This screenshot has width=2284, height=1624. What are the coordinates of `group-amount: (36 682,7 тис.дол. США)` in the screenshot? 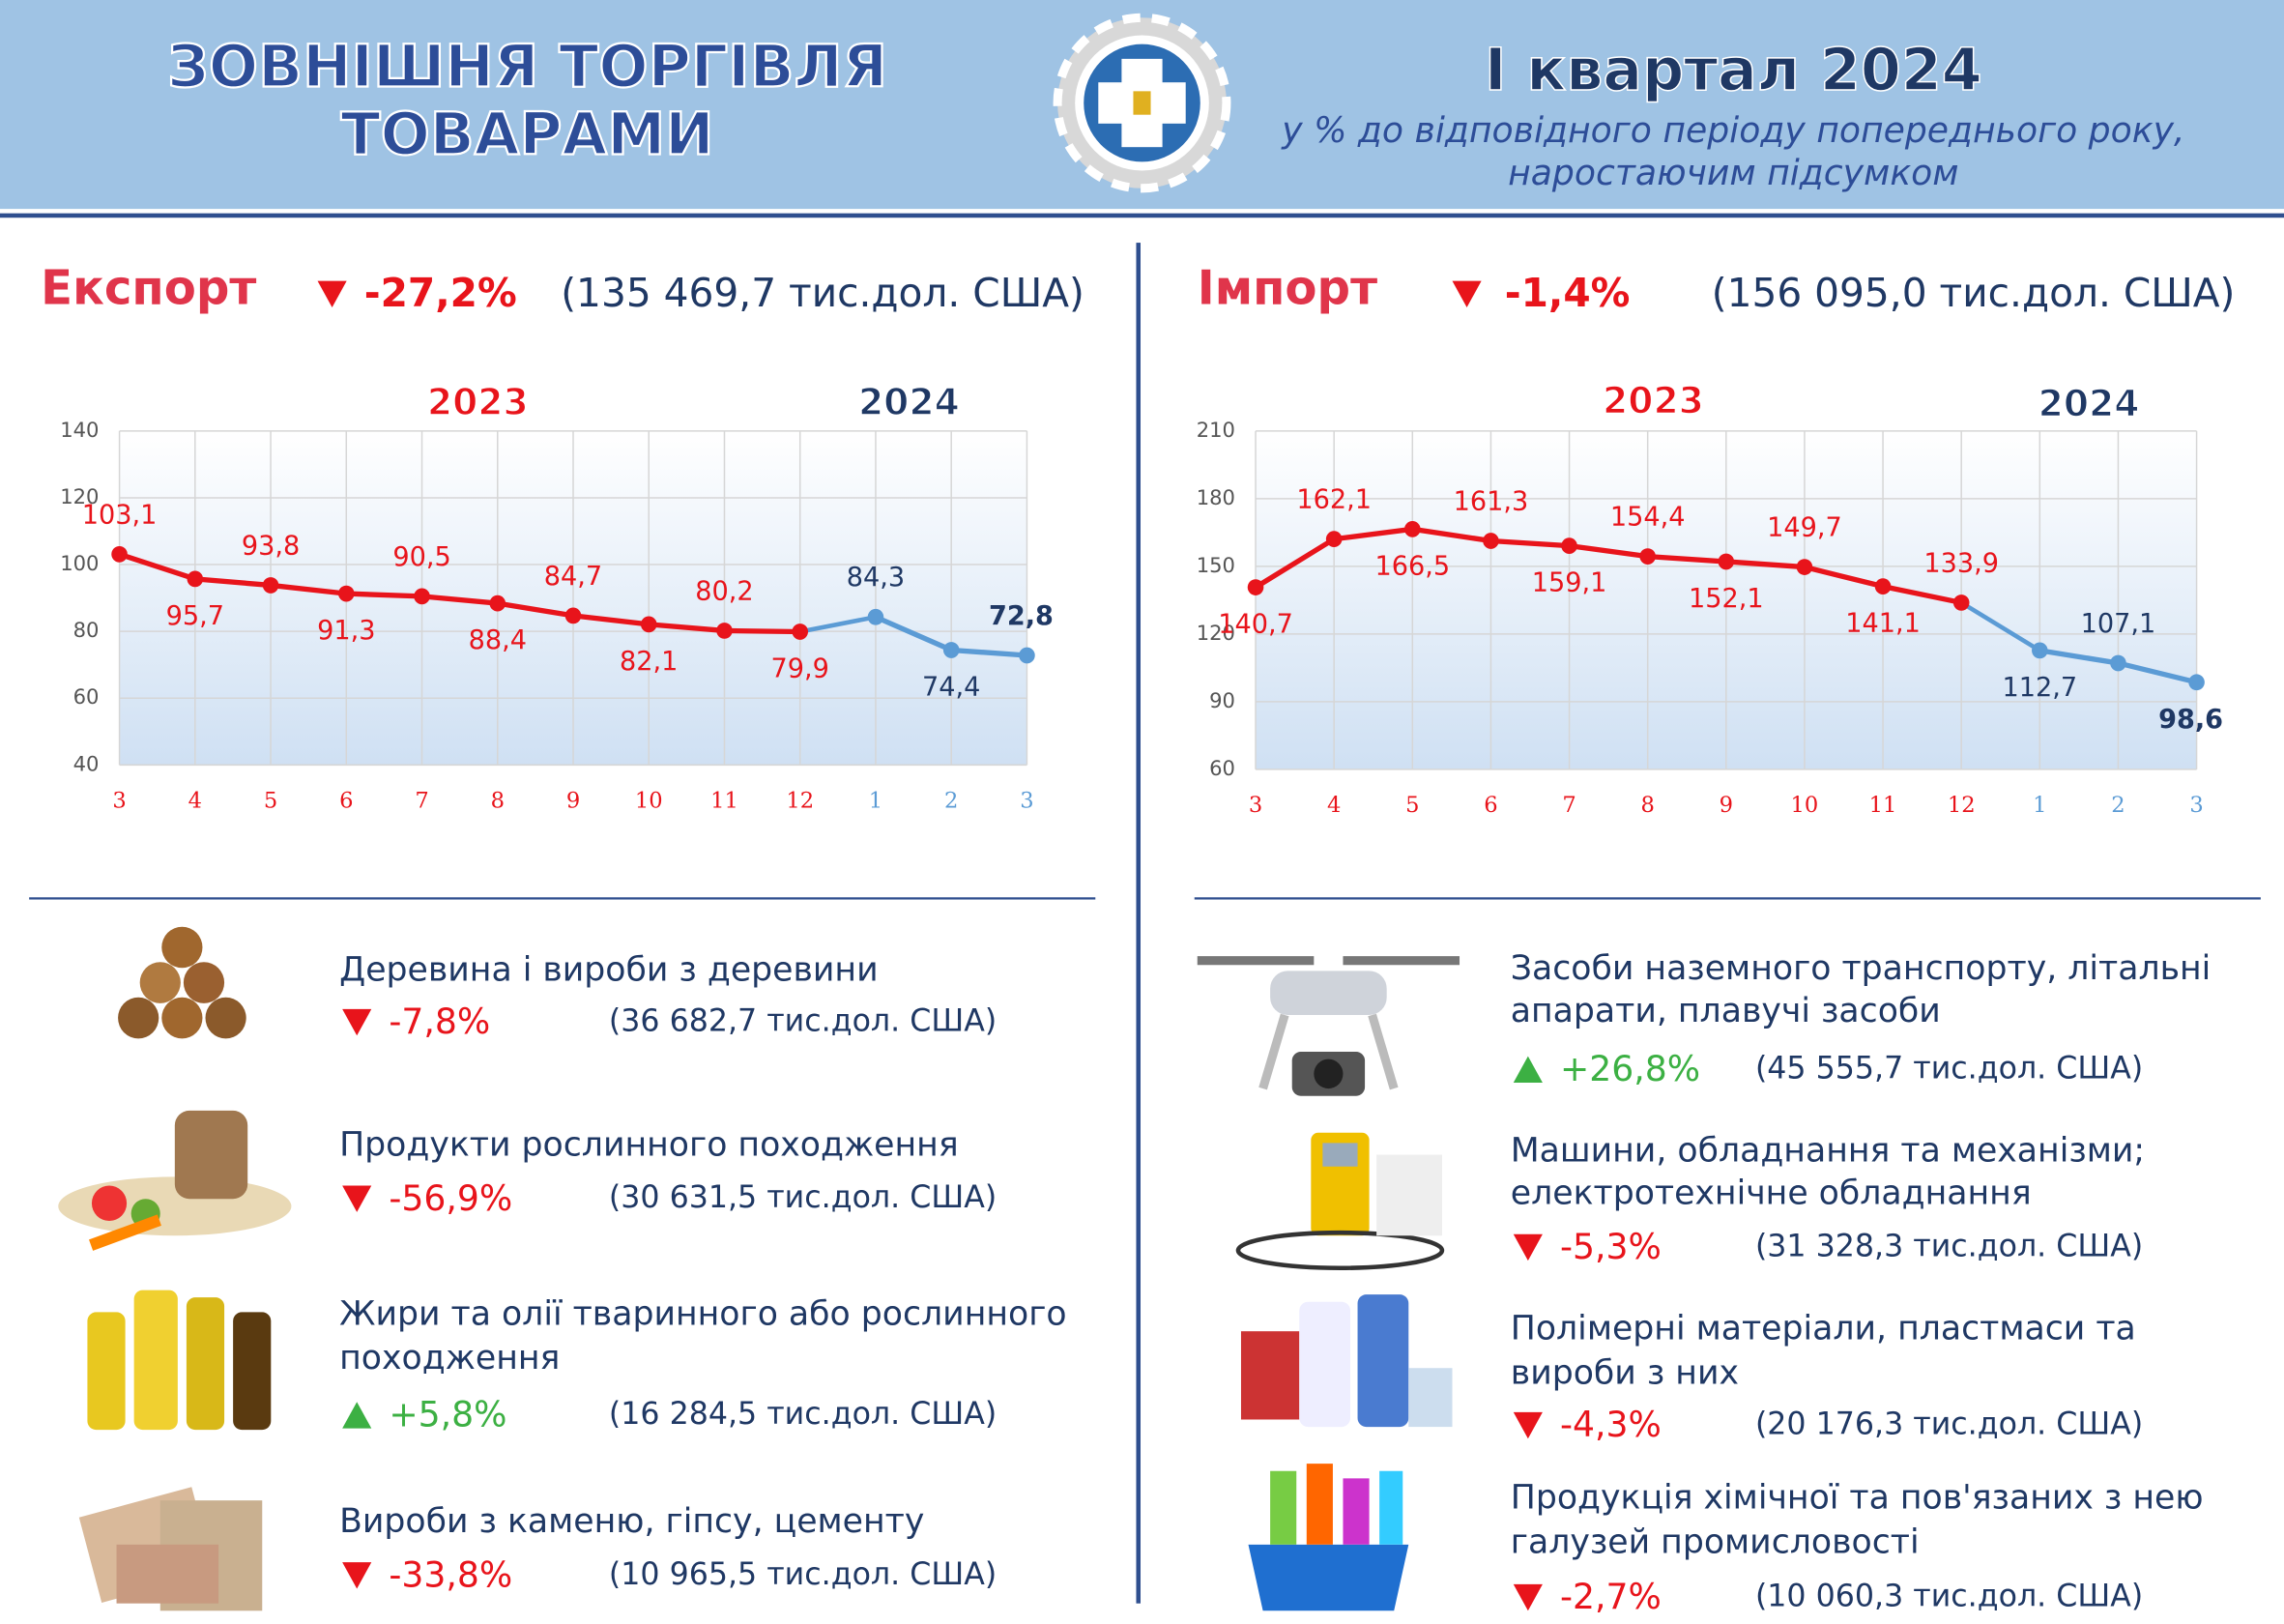 It's located at (803, 1021).